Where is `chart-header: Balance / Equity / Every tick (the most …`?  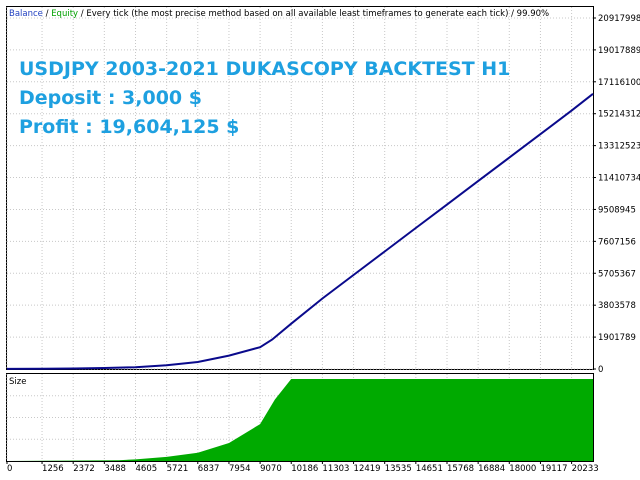 chart-header: Balance / Equity / Every tick (the most … is located at coordinates (279, 14).